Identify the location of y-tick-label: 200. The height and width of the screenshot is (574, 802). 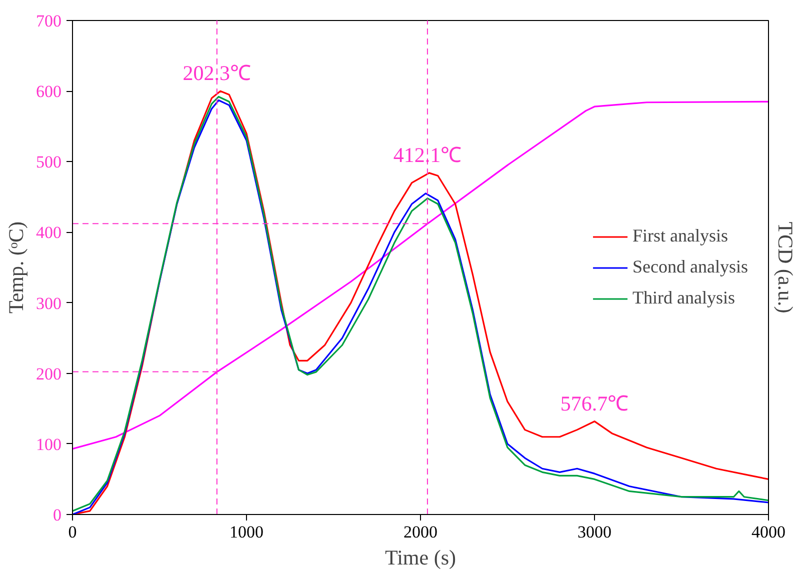
(49, 374).